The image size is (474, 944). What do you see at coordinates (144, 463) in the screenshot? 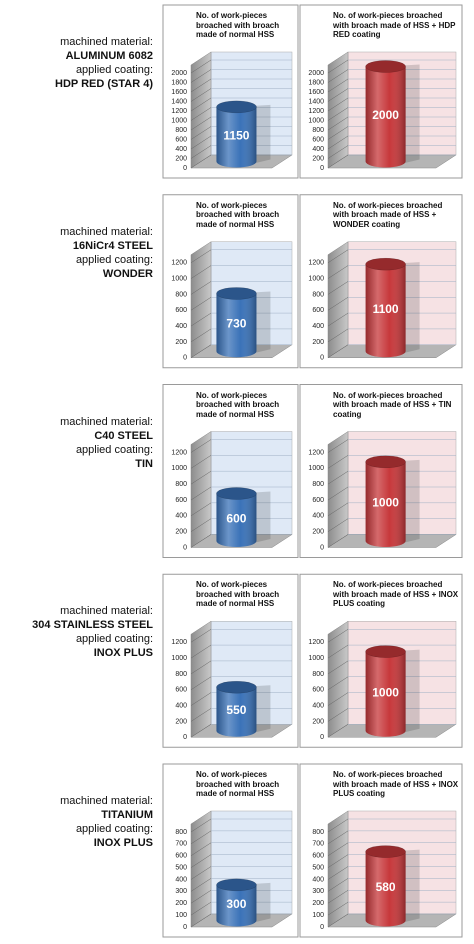
I see `coating: TIN` at bounding box center [144, 463].